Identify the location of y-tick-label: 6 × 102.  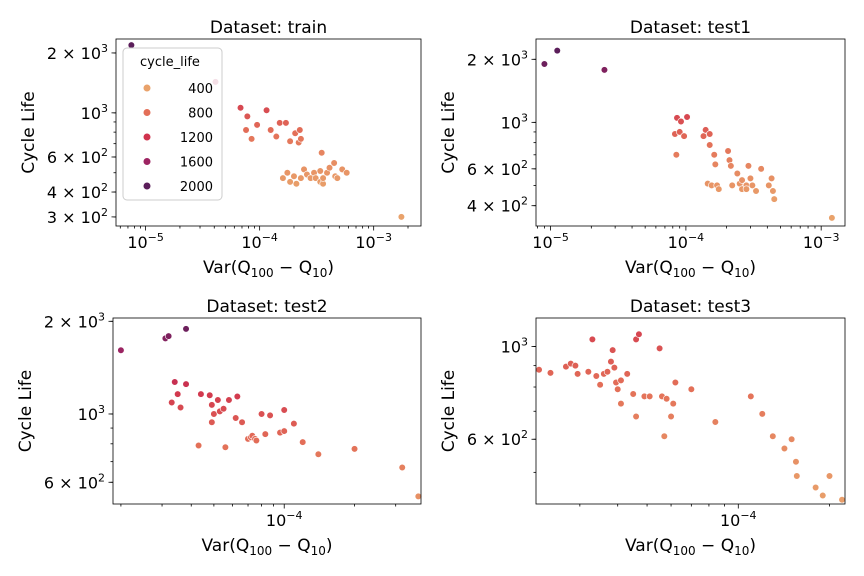
(77, 156).